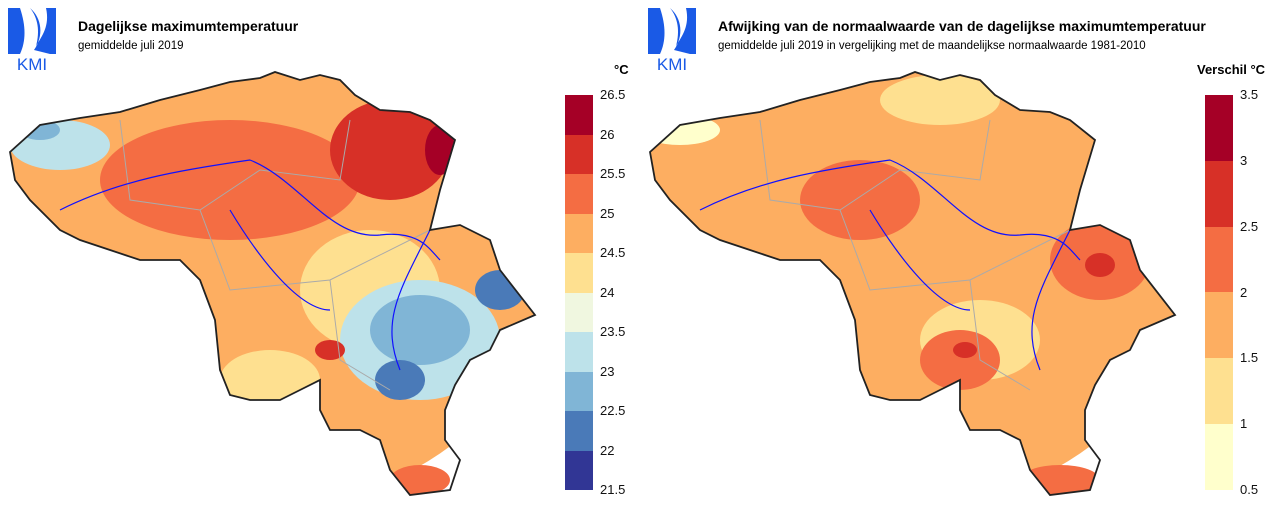  What do you see at coordinates (607, 134) in the screenshot?
I see `legend-tick: 26` at bounding box center [607, 134].